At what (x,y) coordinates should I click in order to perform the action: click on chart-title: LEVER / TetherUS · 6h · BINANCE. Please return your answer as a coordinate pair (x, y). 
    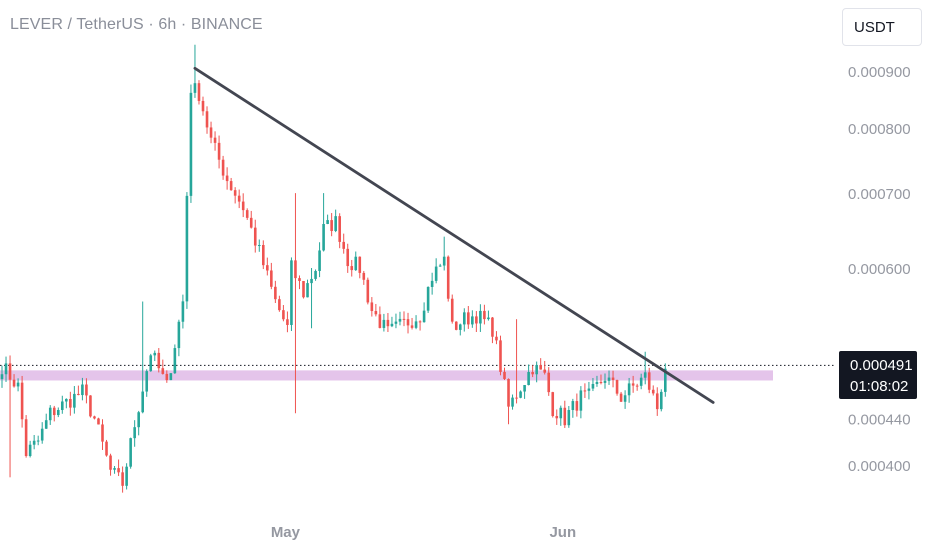
    Looking at the image, I should click on (136, 24).